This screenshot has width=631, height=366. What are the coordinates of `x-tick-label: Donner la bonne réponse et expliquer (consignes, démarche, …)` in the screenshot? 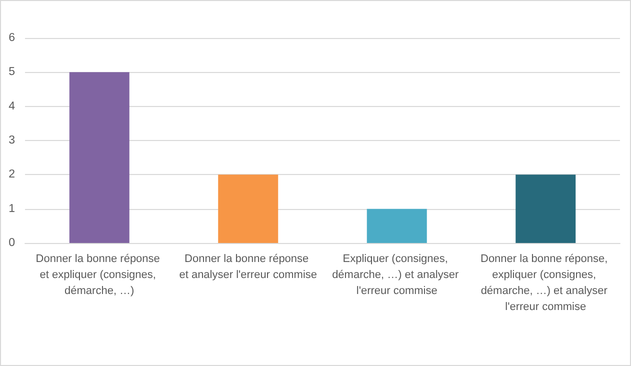 It's located at (99, 275).